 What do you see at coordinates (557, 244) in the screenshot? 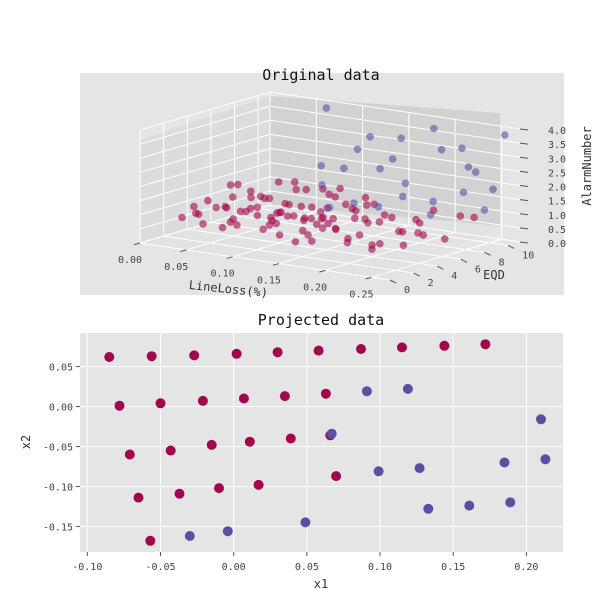
I see `z-tick-label: 0.0` at bounding box center [557, 244].